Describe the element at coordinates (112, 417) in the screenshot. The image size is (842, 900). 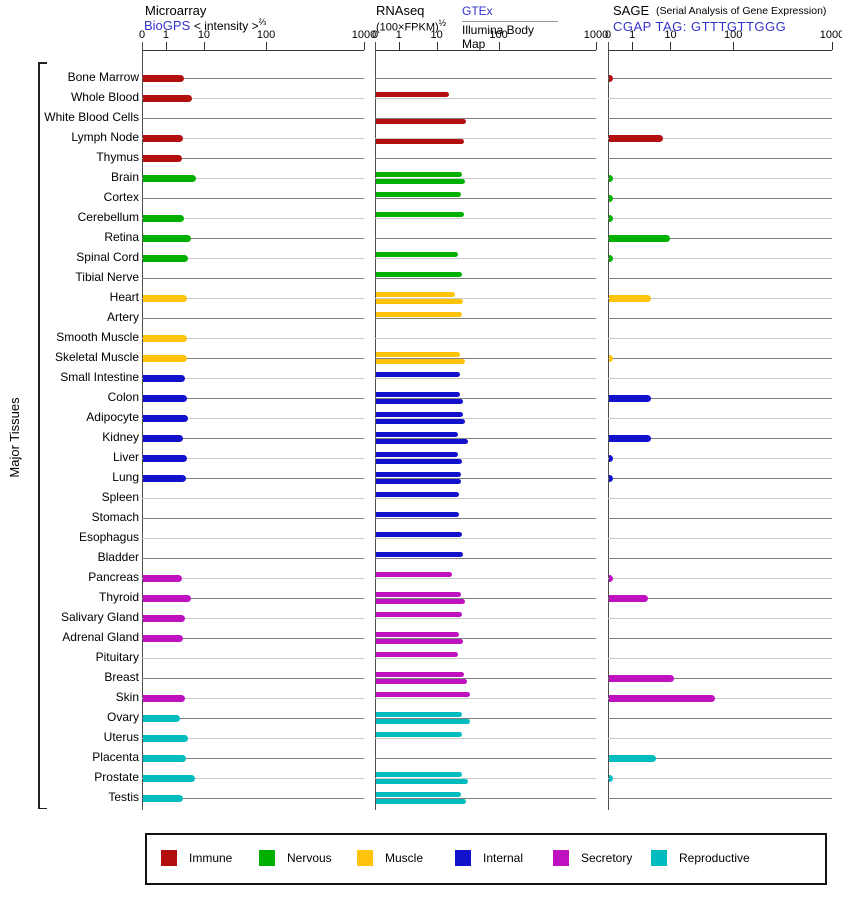
I see `tissue-label: Adipocyte` at that location.